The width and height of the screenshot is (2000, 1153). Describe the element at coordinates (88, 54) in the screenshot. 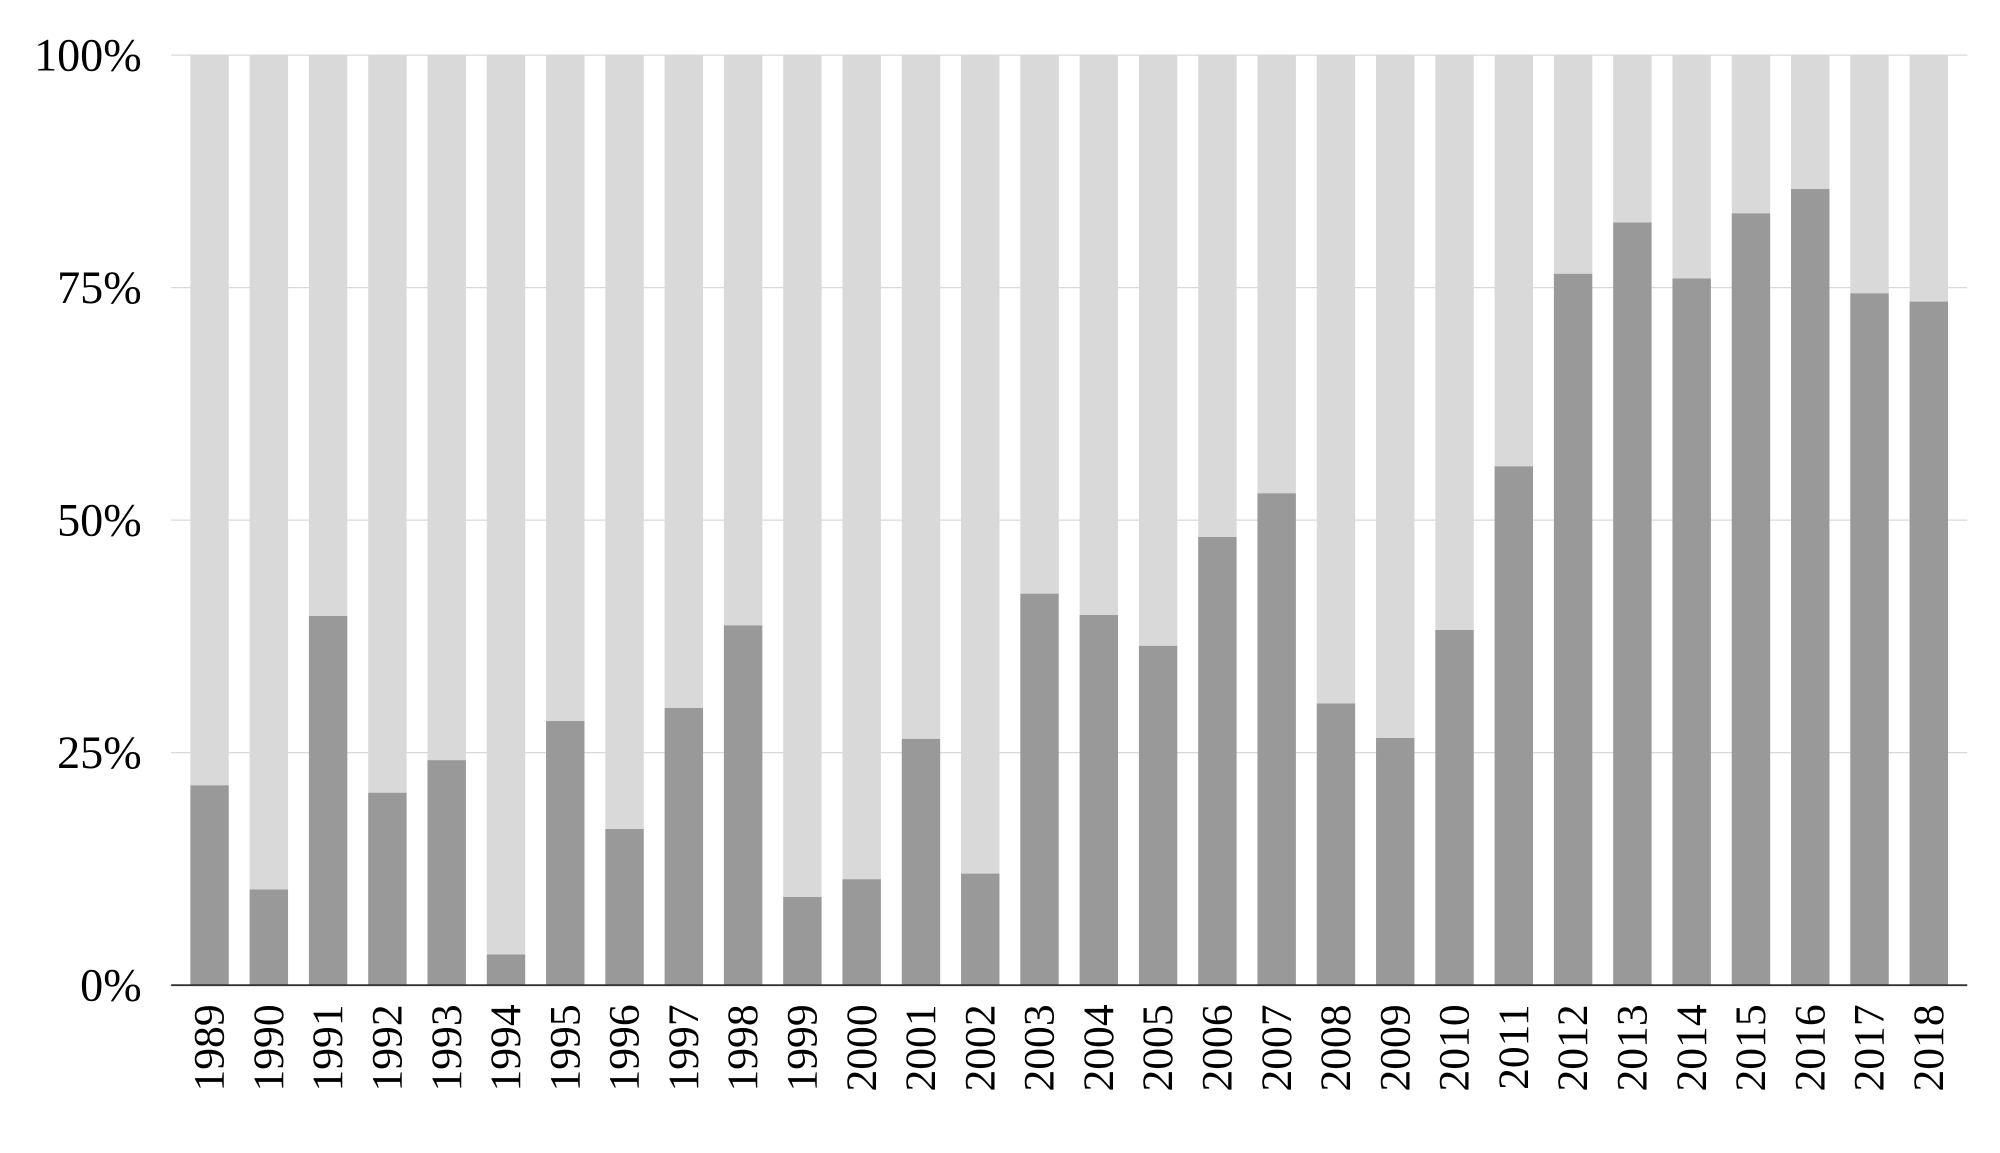

I see `y-tick-label: 100%` at that location.